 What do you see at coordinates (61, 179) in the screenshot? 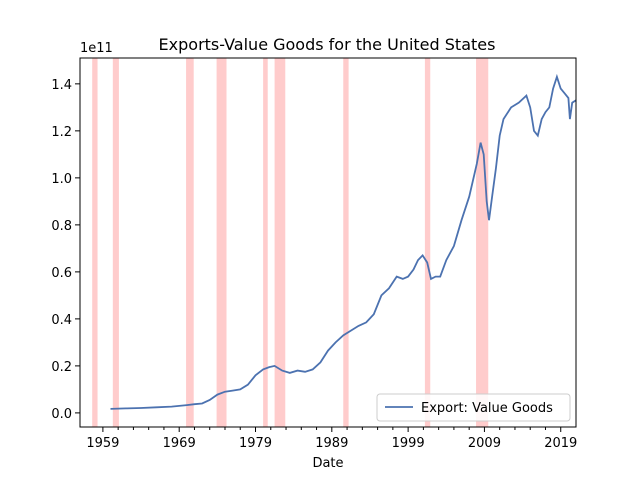
I see `y-tick-label-5: 1.0` at bounding box center [61, 179].